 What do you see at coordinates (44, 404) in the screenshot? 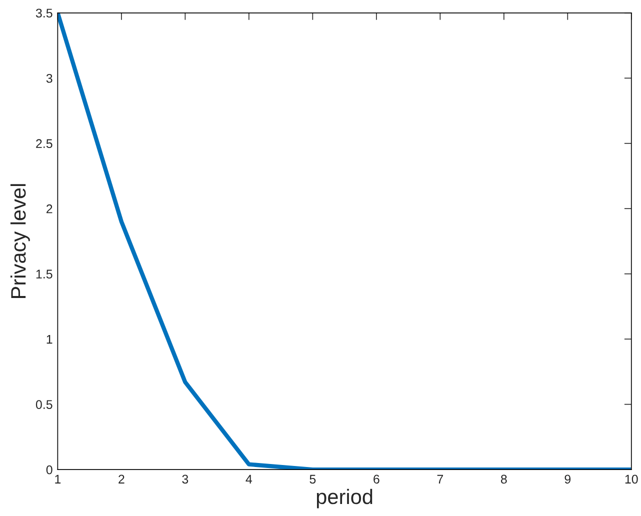
I see `y-tick-label: 0.5` at bounding box center [44, 404].